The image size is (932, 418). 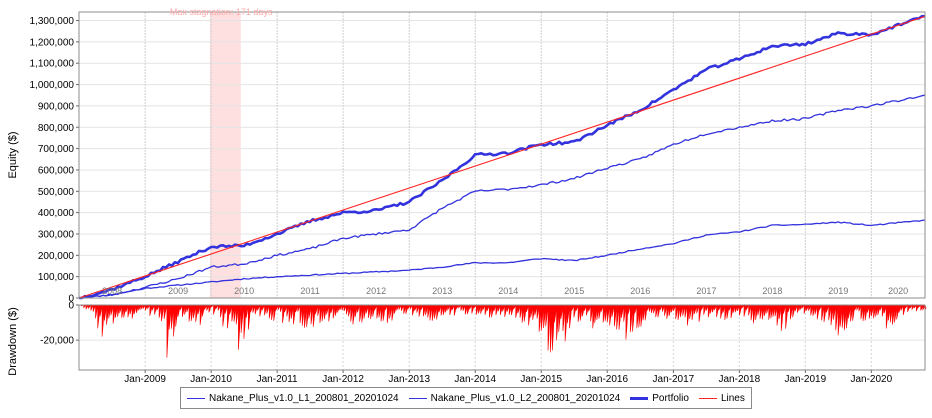 What do you see at coordinates (739, 379) in the screenshot?
I see `x-tick-label: Jan-2018` at bounding box center [739, 379].